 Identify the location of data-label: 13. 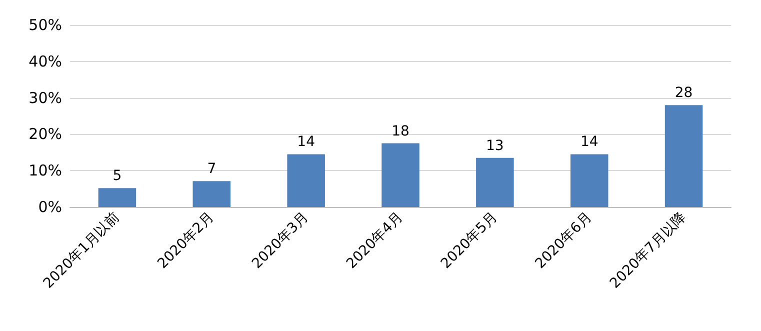
(495, 146).